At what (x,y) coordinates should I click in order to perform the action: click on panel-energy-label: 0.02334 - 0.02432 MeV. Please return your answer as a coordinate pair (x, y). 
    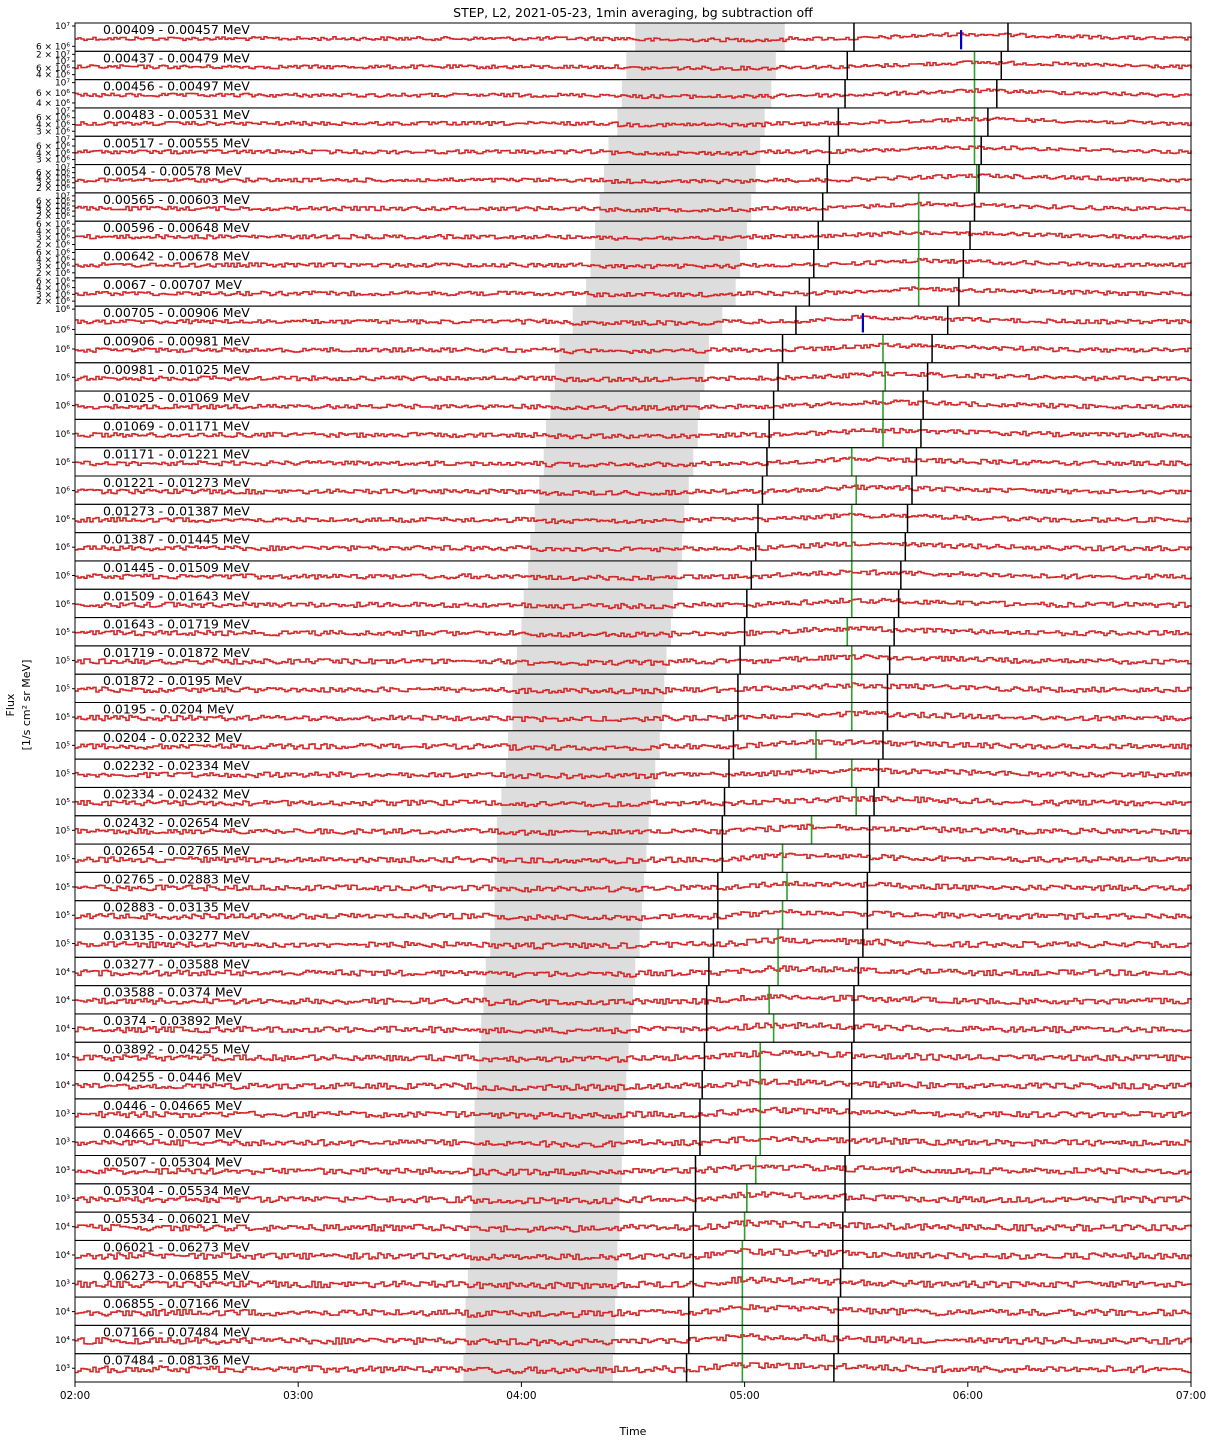
    Looking at the image, I should click on (176, 793).